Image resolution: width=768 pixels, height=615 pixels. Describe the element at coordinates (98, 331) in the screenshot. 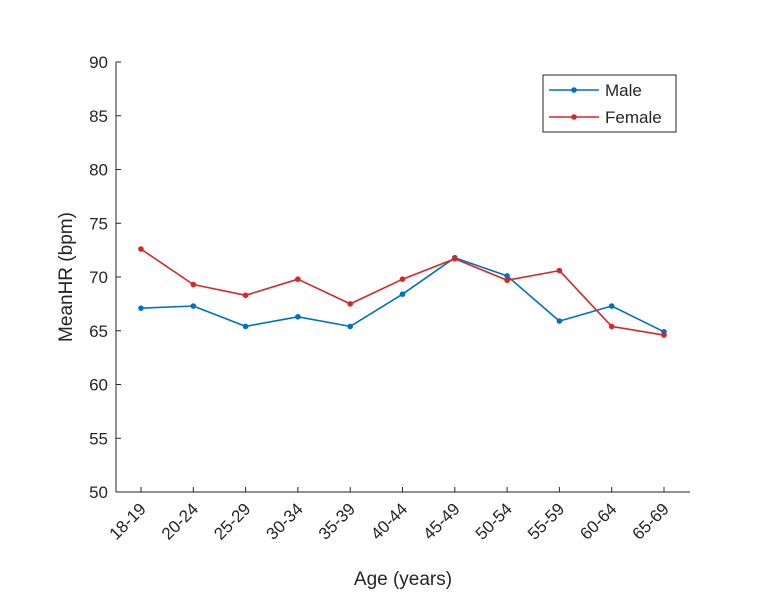

I see `y-tick-label: 65` at that location.